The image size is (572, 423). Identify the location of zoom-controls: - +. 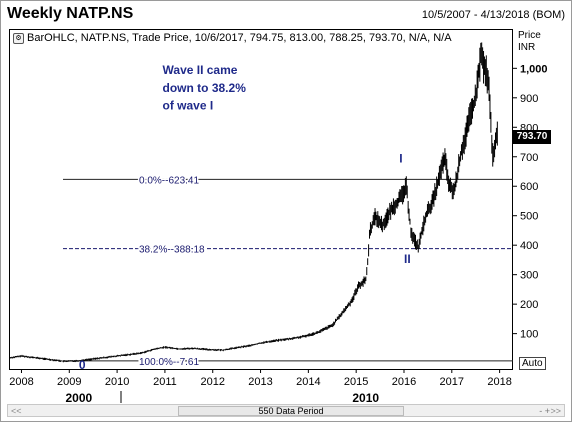
(544, 411).